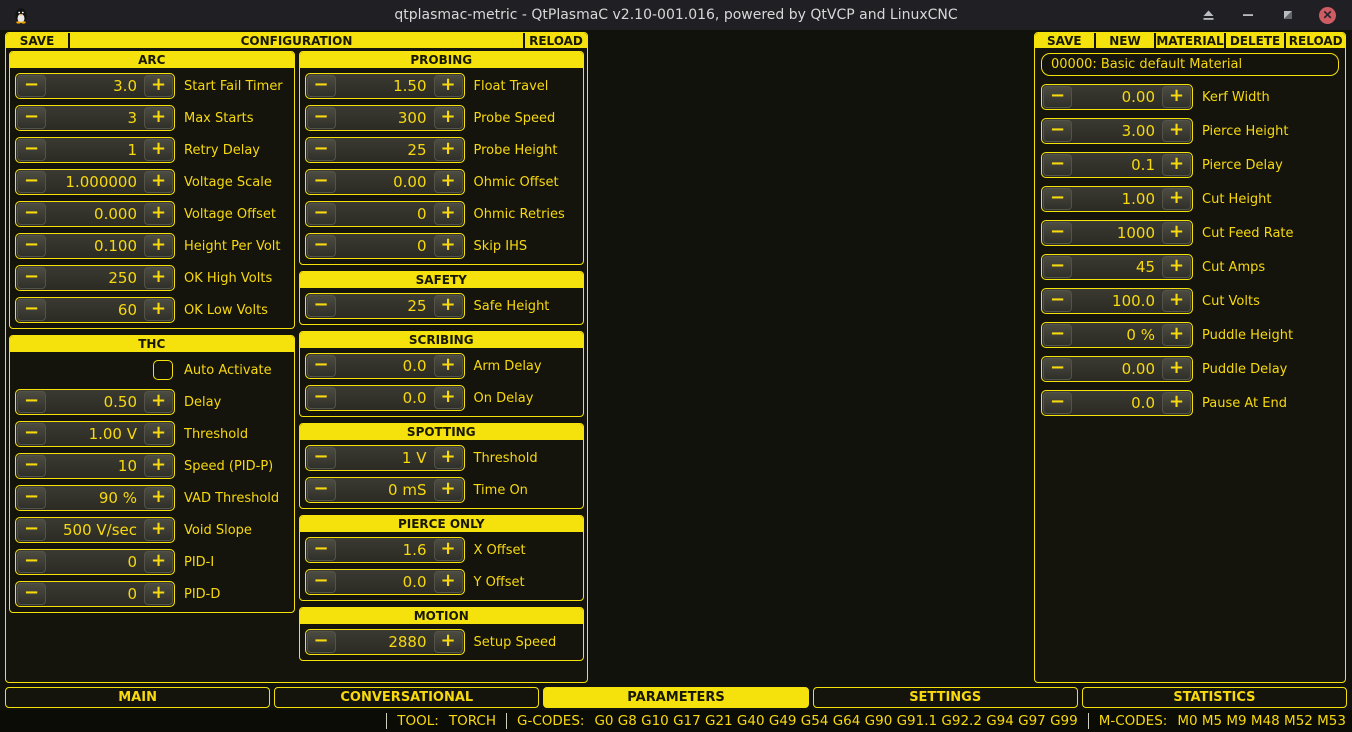 This screenshot has height=732, width=1352. Describe the element at coordinates (122, 278) in the screenshot. I see `spin-value: 250` at that location.